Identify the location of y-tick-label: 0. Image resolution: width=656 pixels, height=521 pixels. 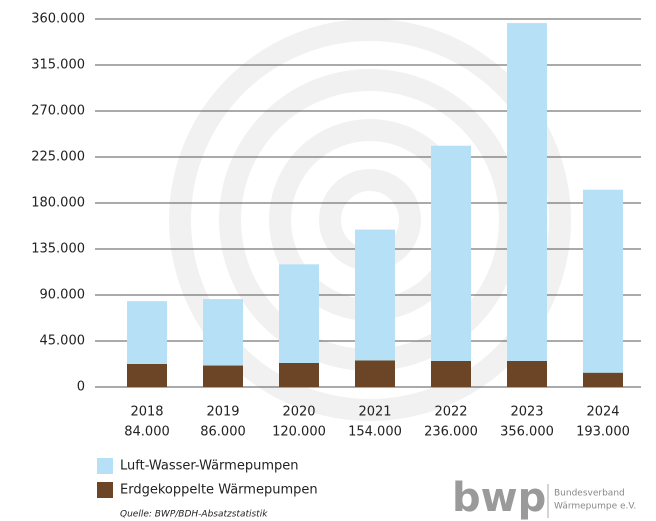
(81, 387).